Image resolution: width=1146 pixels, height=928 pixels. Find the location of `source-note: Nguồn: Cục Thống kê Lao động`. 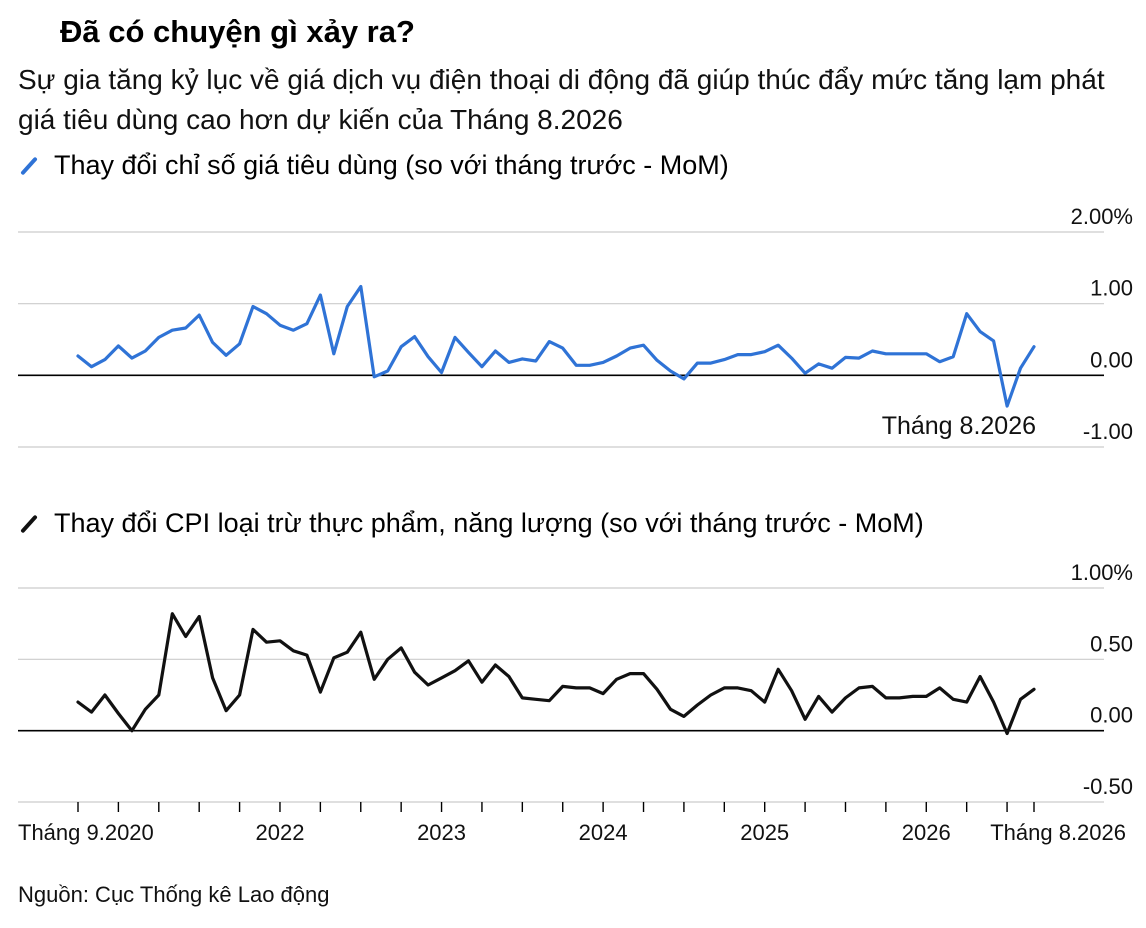

source-note: Nguồn: Cục Thống kê Lao động is located at coordinates (174, 894).